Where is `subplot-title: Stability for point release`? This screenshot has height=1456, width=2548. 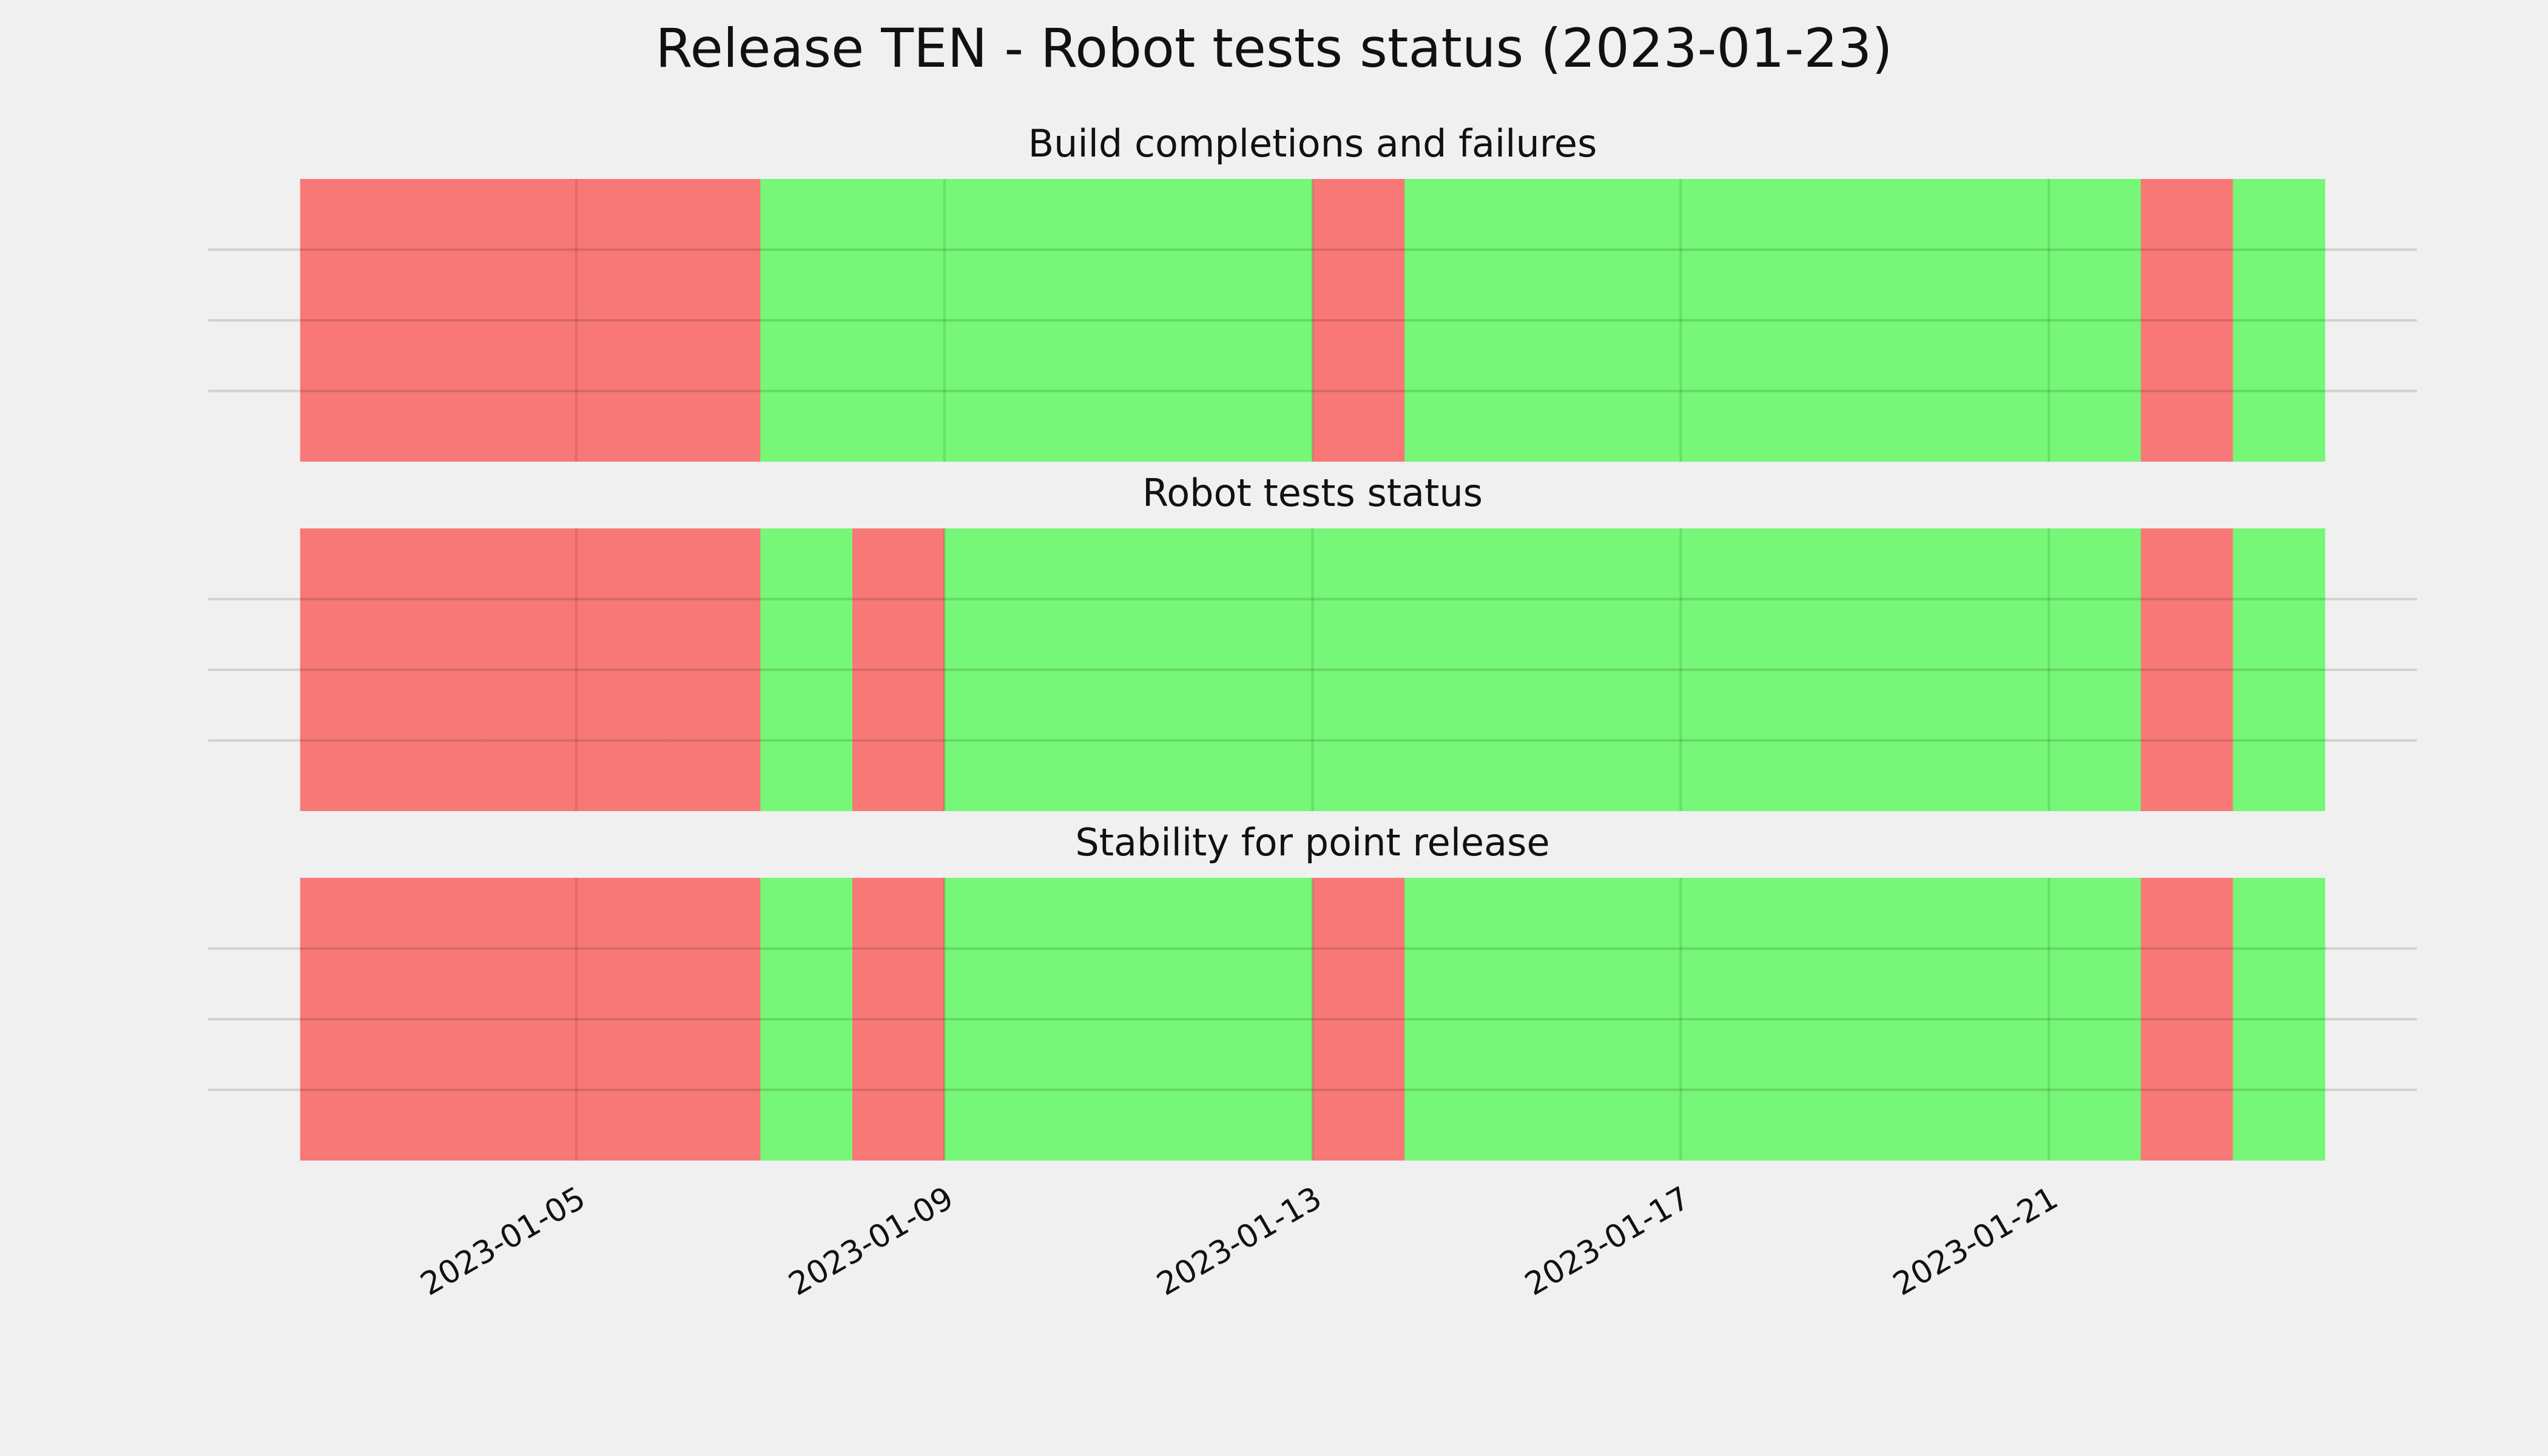
subplot-title: Stability for point release is located at coordinates (1312, 842).